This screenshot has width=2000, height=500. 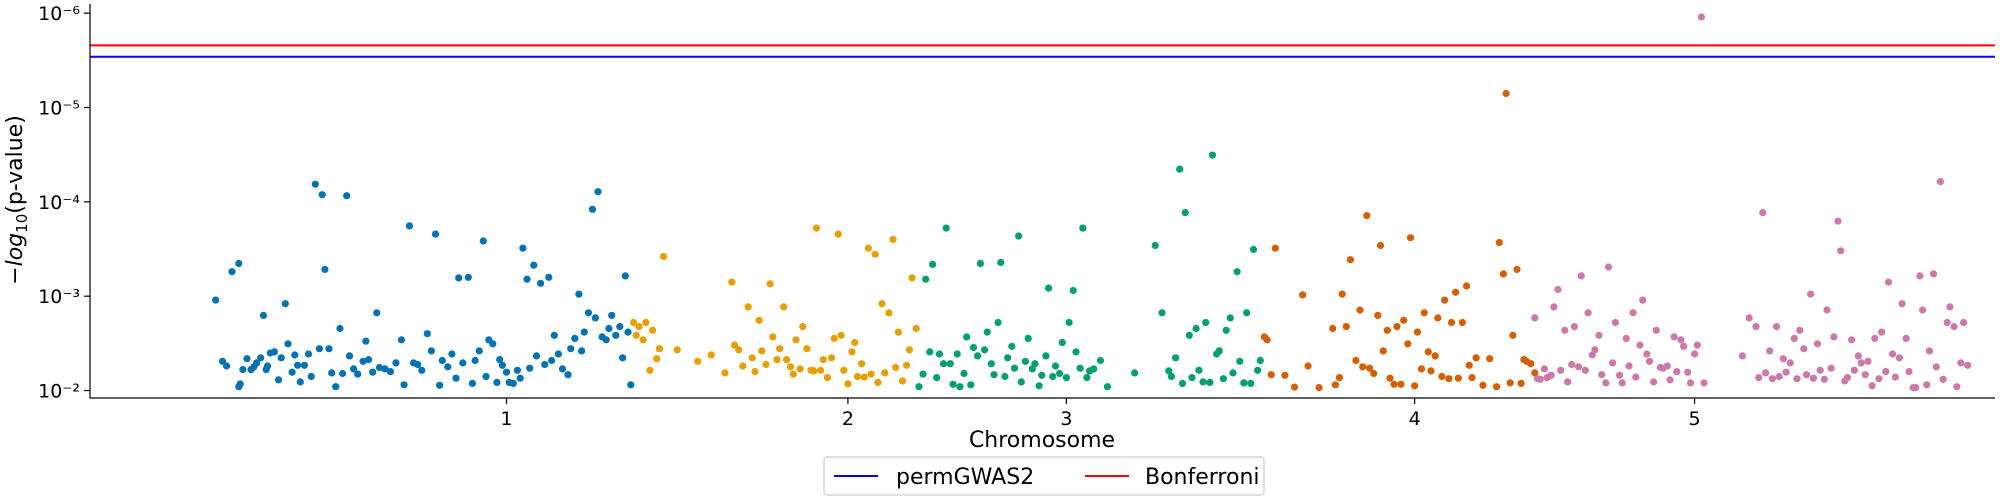 I want to click on x-tick-label: 2, so click(x=848, y=419).